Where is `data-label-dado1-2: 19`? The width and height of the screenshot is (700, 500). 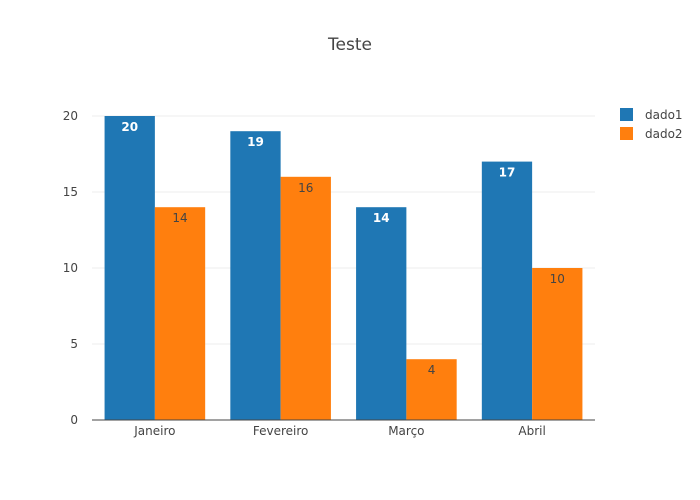 data-label-dado1-2: 19 is located at coordinates (255, 142).